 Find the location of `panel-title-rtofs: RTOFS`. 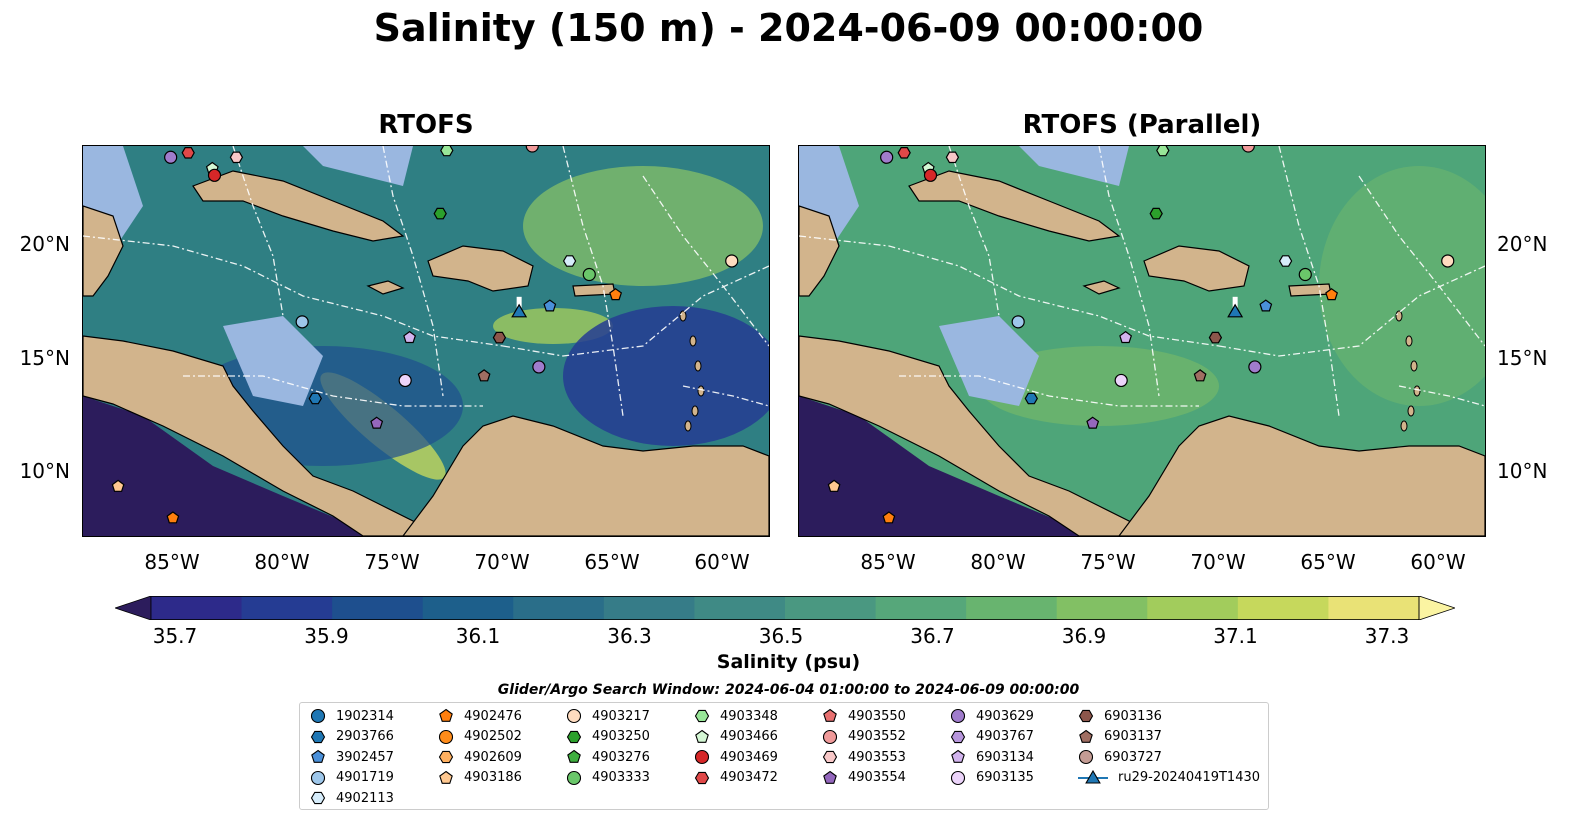

panel-title-rtofs: RTOFS is located at coordinates (426, 125).